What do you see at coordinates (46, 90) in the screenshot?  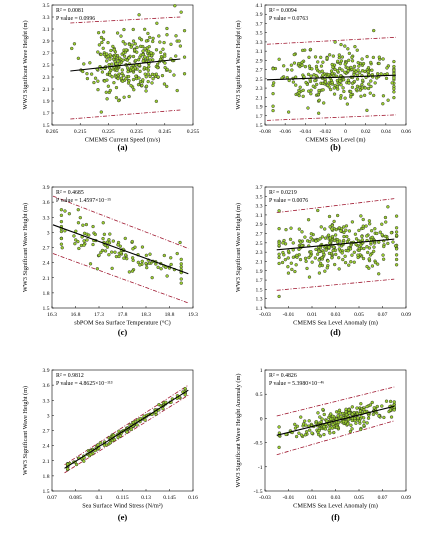 I see `y-tick-label: 2.1` at bounding box center [46, 90].